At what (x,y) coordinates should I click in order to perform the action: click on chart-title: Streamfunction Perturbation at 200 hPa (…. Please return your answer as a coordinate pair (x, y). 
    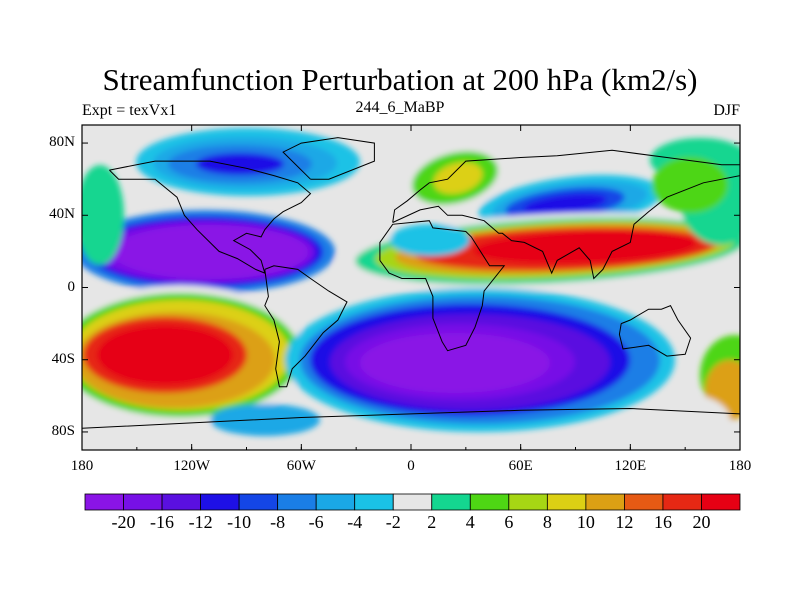
    Looking at the image, I should click on (400, 79).